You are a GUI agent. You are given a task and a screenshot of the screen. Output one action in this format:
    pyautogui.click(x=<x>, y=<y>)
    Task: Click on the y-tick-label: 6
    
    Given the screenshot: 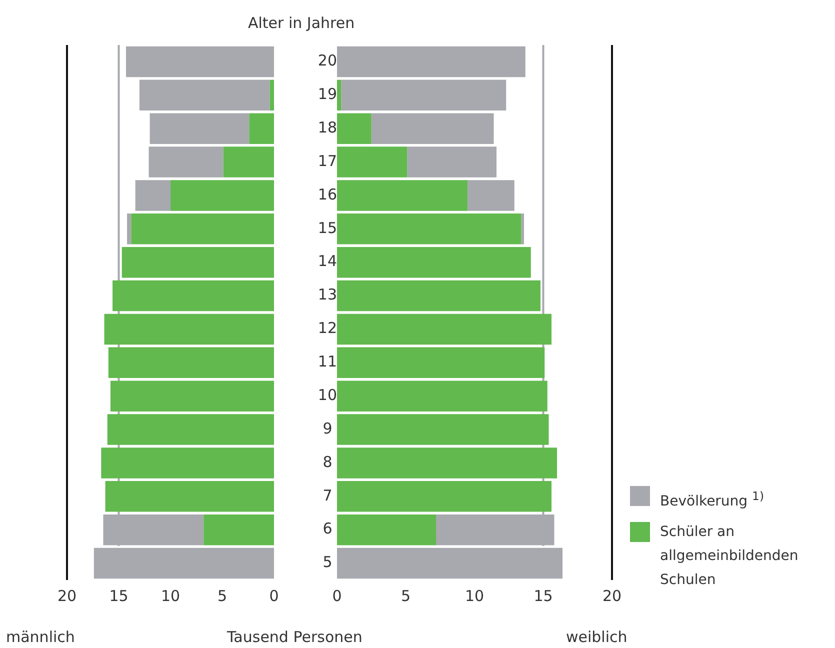 What is the action you would take?
    pyautogui.click(x=327, y=529)
    